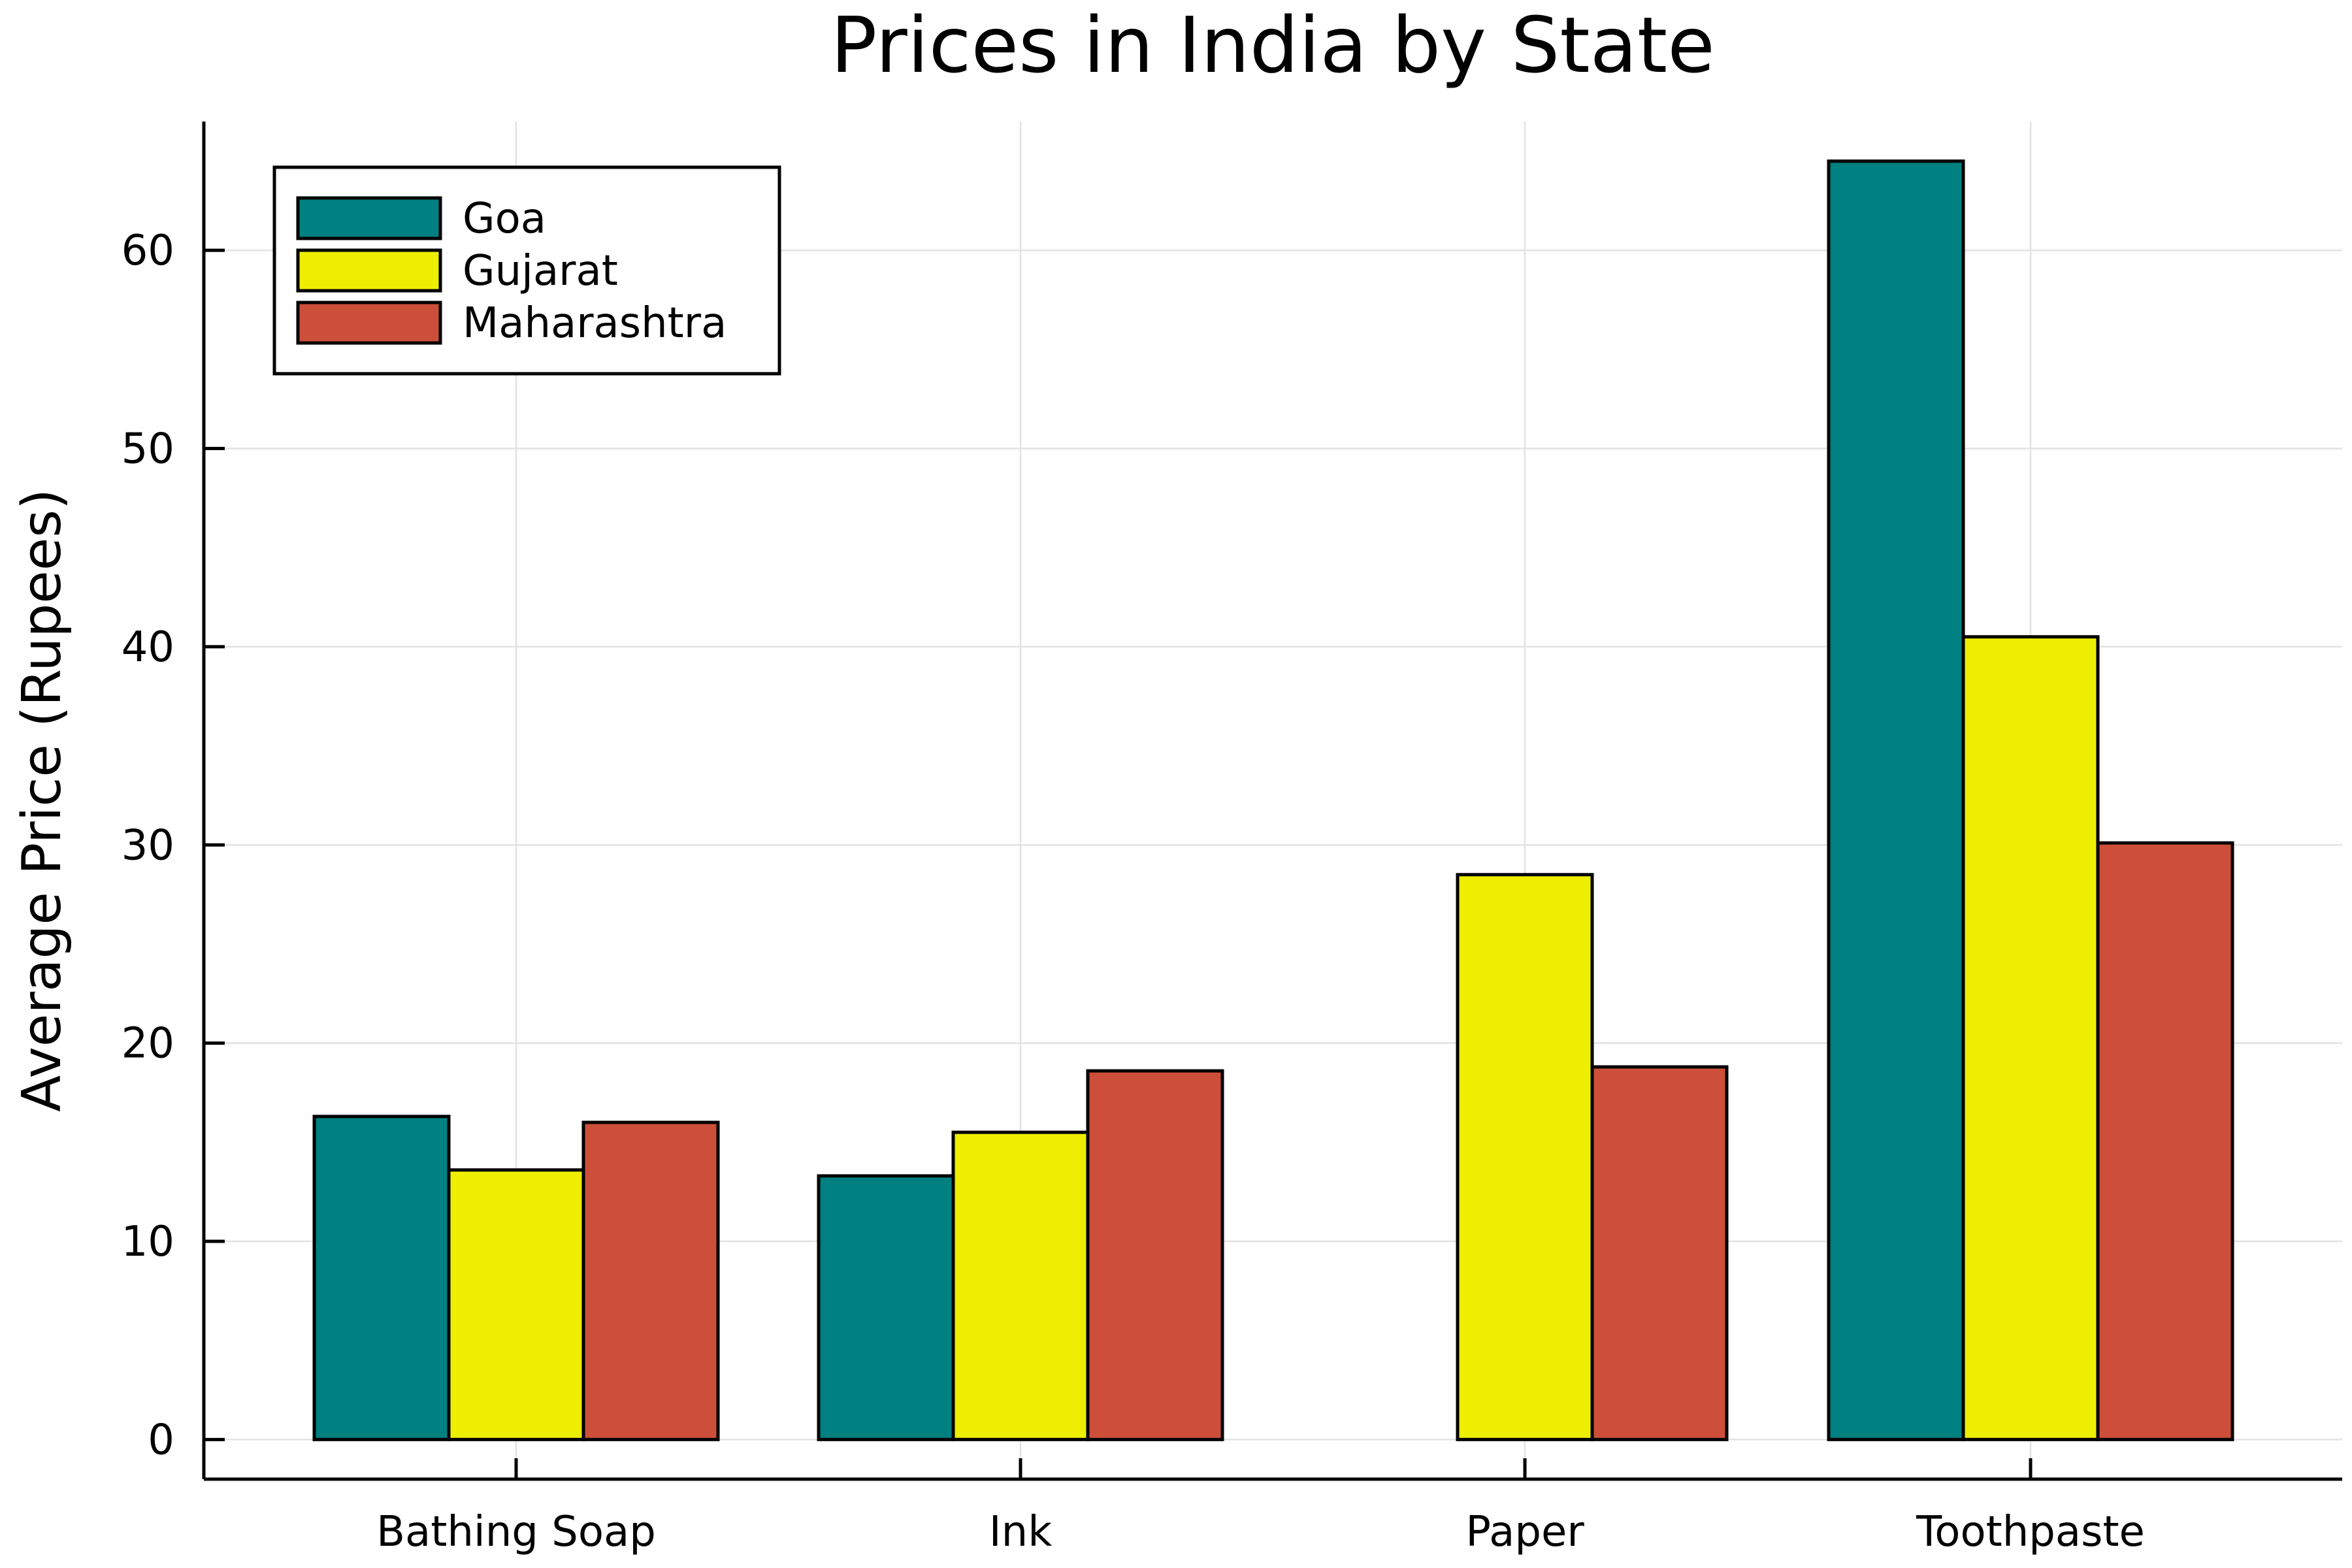 Image resolution: width=2352 pixels, height=1568 pixels. I want to click on bar-maharashtra-bathing-soap, so click(650, 1280).